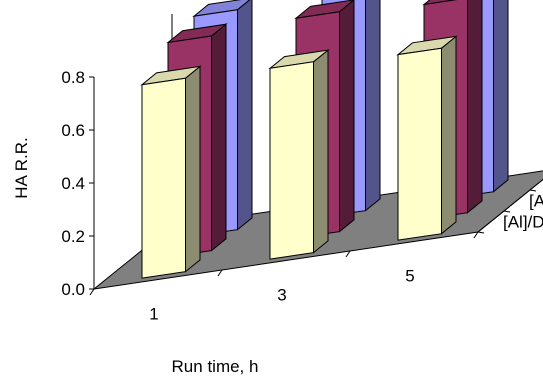  What do you see at coordinates (73, 289) in the screenshot?
I see `y-tick-label: 0.0` at bounding box center [73, 289].